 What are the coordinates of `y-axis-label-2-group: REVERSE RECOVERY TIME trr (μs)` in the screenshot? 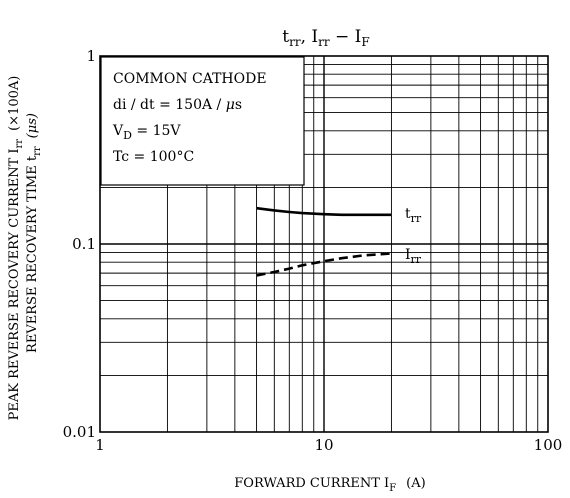 It's located at (34, 233).